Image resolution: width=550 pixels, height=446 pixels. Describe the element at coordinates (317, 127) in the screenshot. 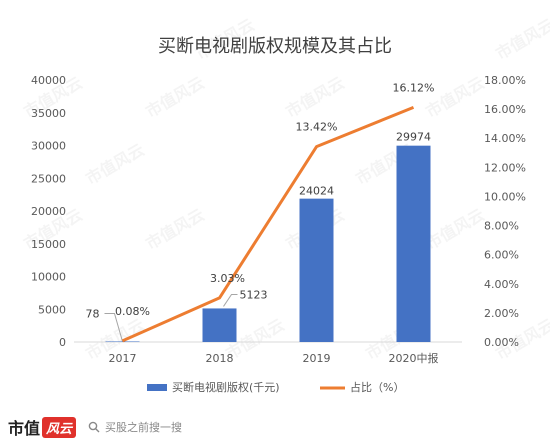

I see `line-data-label: 13.42%` at that location.